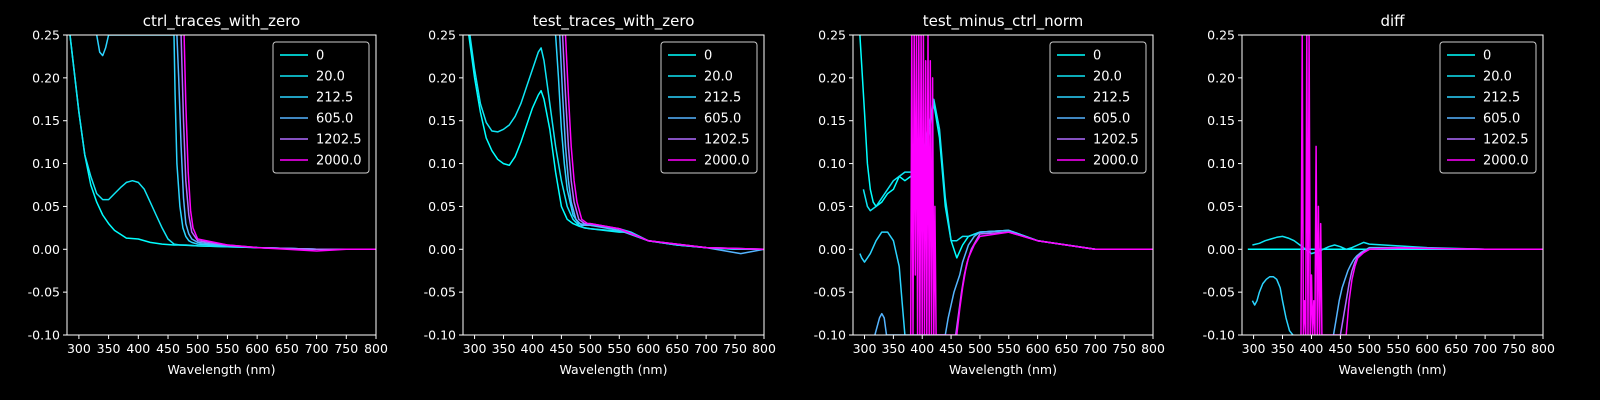 This screenshot has width=1600, height=400. What do you see at coordinates (221, 21) in the screenshot?
I see `chart-title: ctrl_traces_with_zero` at bounding box center [221, 21].